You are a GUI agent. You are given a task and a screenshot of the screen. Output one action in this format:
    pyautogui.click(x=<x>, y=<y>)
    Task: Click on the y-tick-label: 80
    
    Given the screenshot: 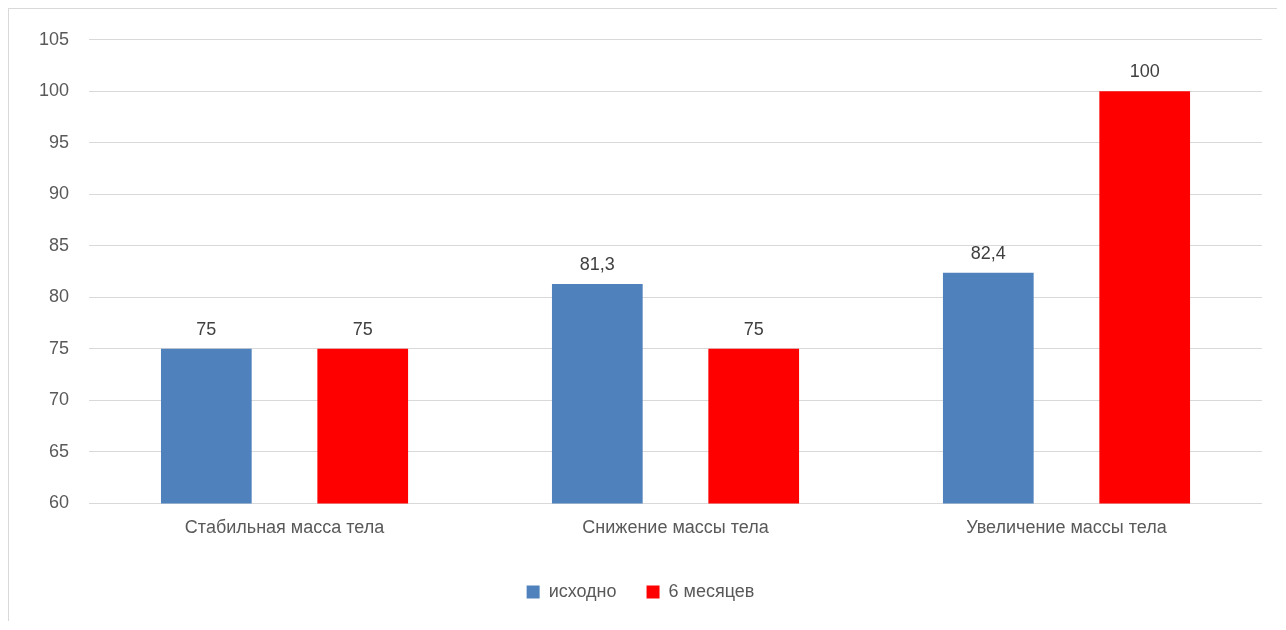 What is the action you would take?
    pyautogui.click(x=59, y=296)
    